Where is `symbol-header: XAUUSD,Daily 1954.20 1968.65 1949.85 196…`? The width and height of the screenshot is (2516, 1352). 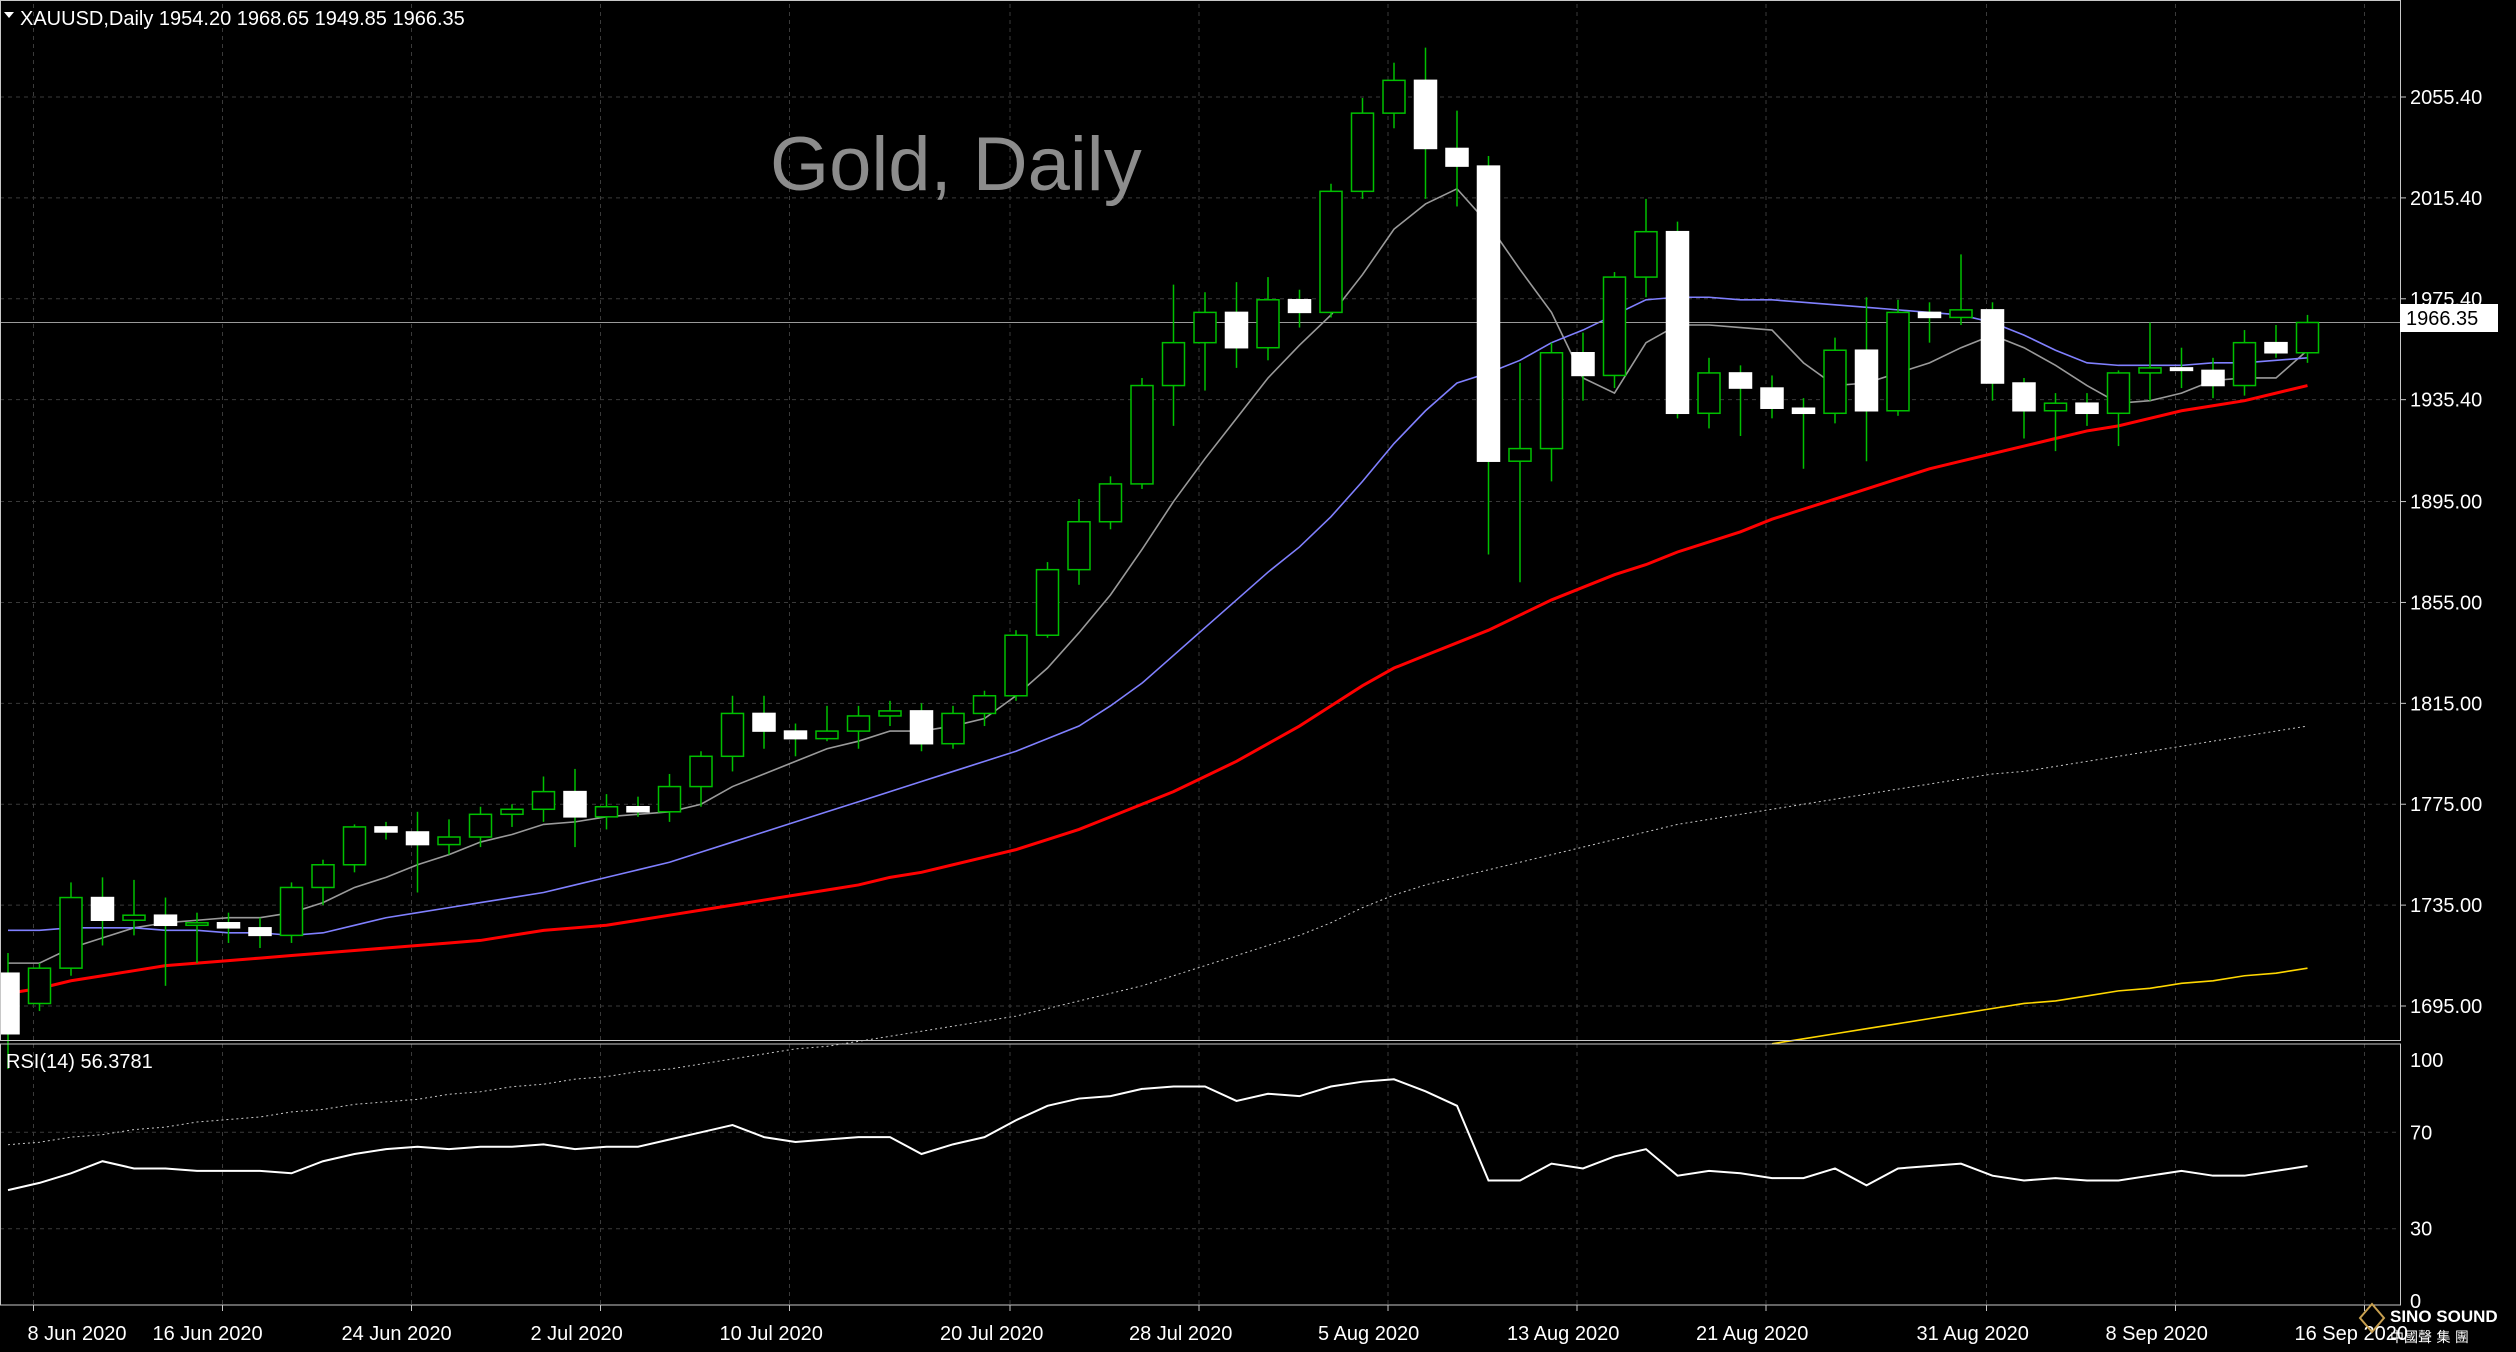 symbol-header: XAUUSD,Daily 1954.20 1968.65 1949.85 196… is located at coordinates (242, 19).